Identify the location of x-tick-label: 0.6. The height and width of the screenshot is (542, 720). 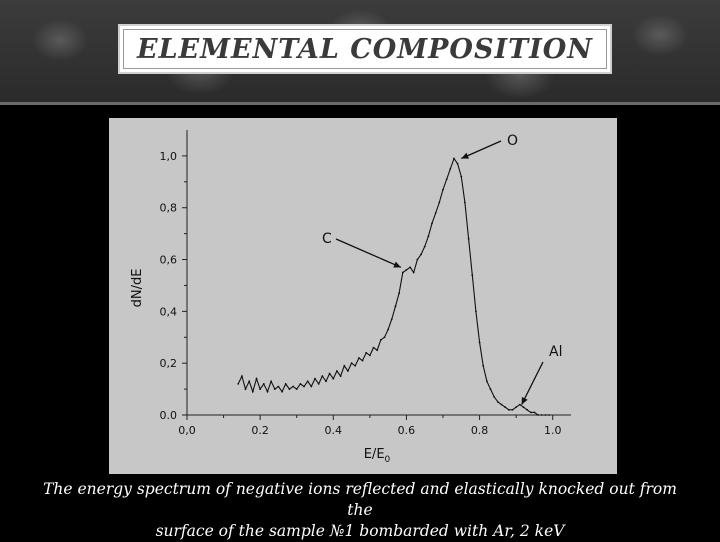
(407, 430).